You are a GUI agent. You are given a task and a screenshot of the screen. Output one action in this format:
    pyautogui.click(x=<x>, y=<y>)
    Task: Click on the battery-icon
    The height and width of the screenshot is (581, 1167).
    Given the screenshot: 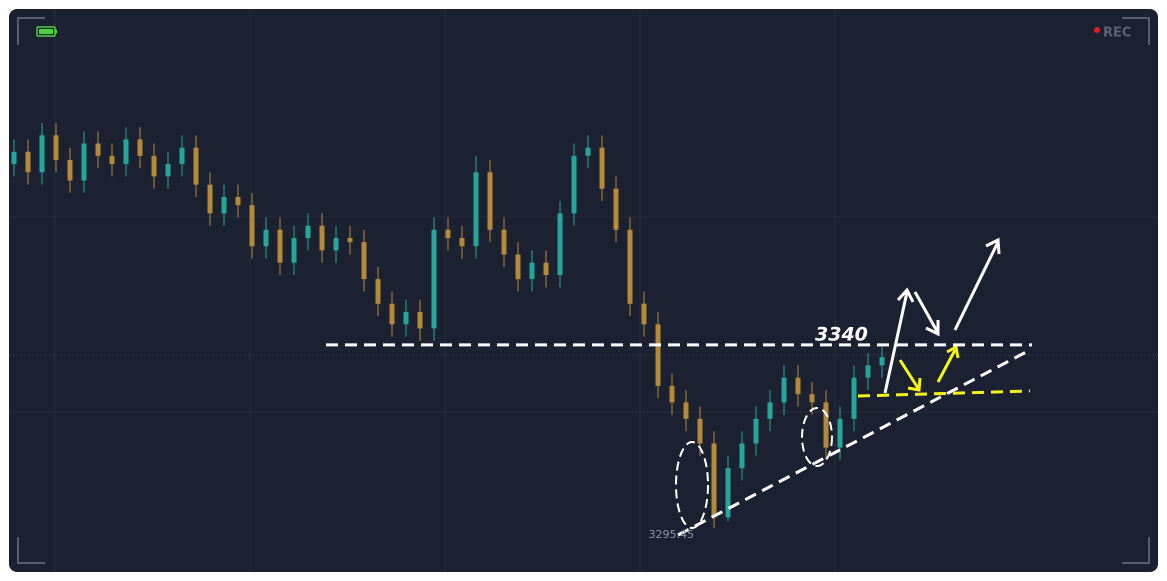 What is the action you would take?
    pyautogui.click(x=46, y=31)
    